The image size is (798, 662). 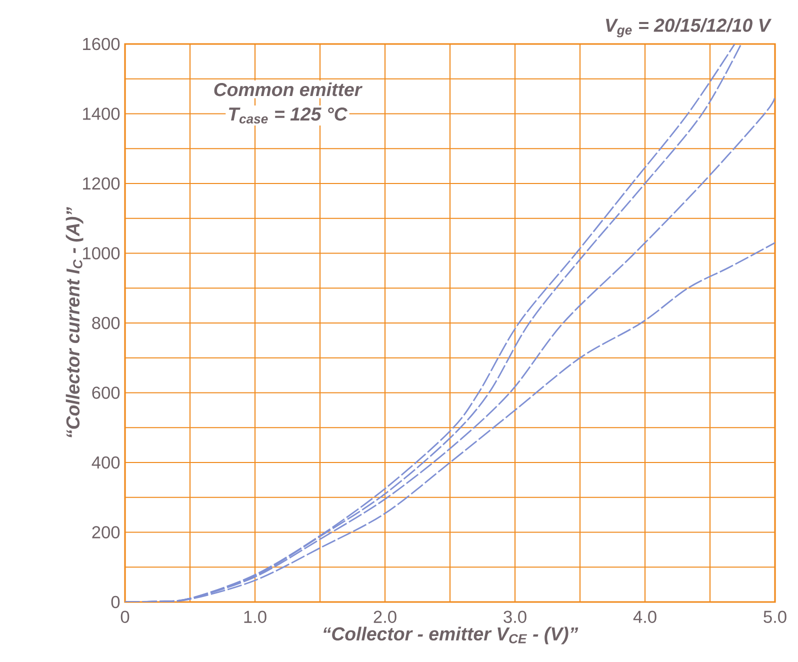 I want to click on x-tick-label: 4.0, so click(x=644, y=616).